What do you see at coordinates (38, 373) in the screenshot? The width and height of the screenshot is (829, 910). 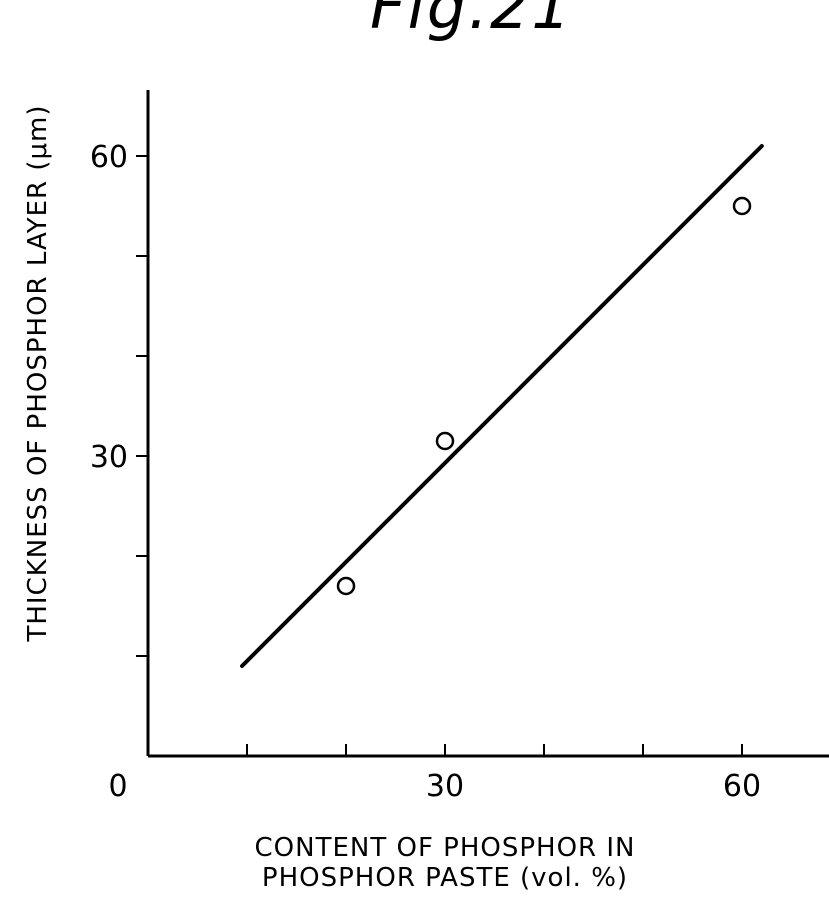 I see `y-axis-label: THICKNESS OF PHOSPHOR LAYER (μm)` at bounding box center [38, 373].